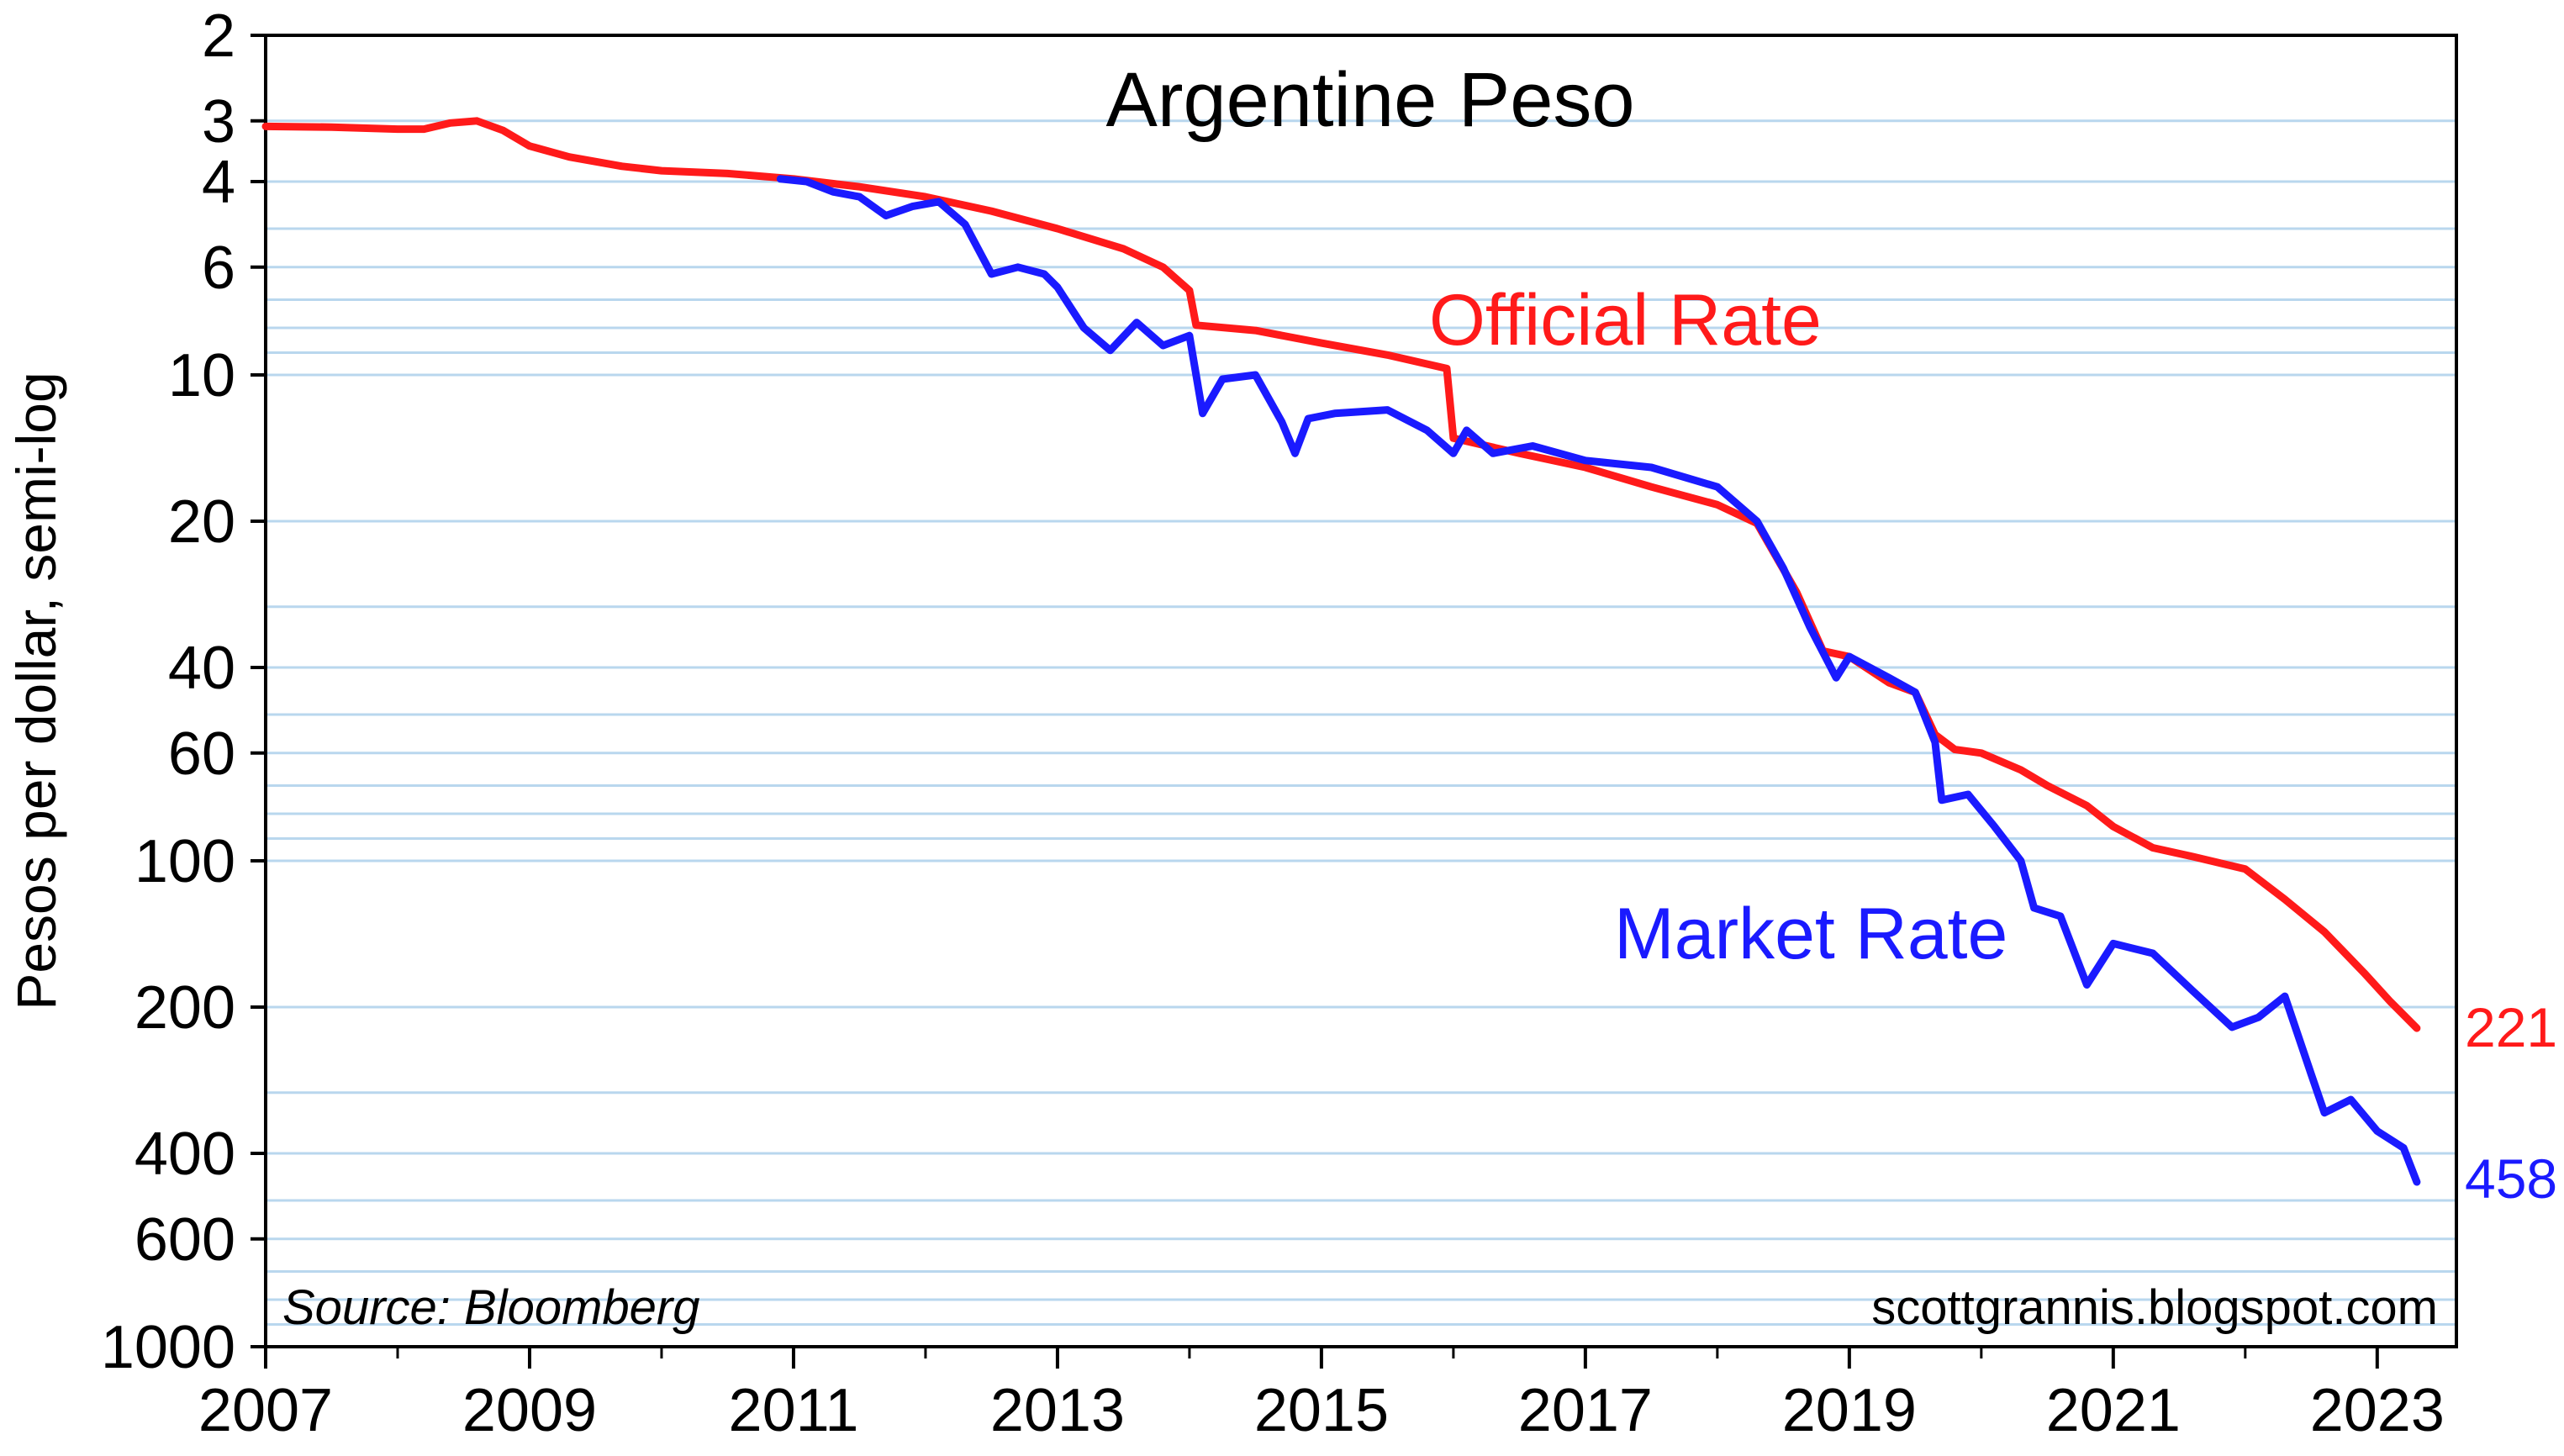  I want to click on y-tick-label: 200, so click(185, 1008).